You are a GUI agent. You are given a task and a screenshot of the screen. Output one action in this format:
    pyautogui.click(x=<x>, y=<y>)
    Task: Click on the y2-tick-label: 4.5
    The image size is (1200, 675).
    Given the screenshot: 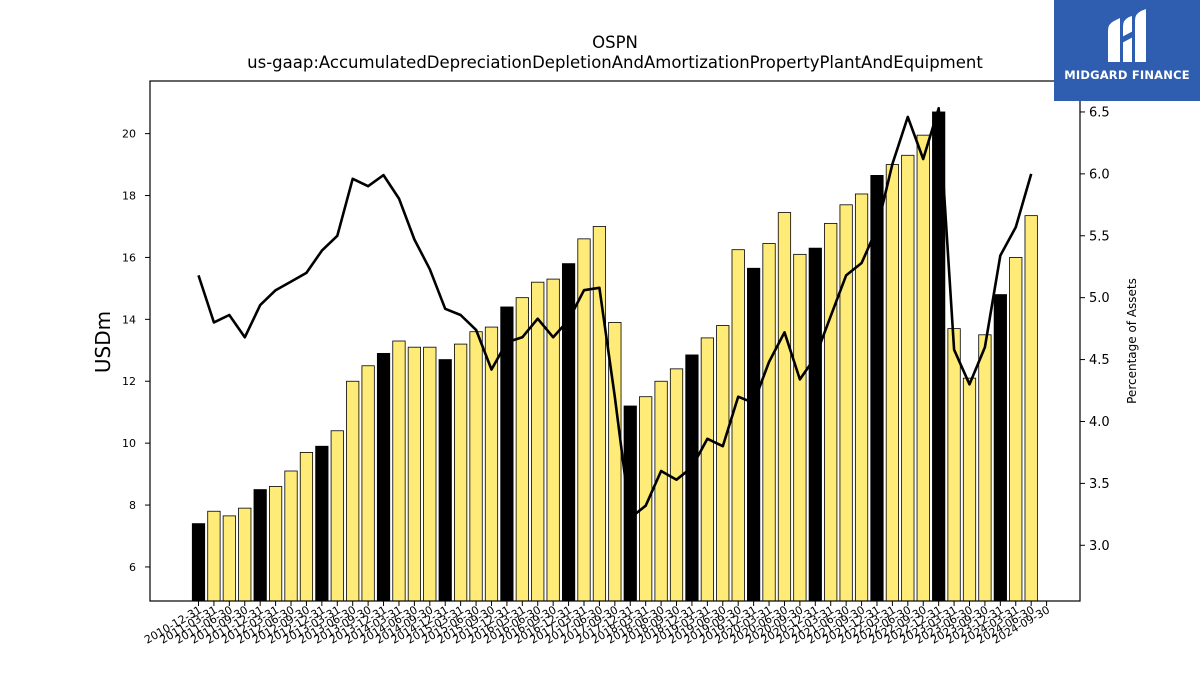 What is the action you would take?
    pyautogui.click(x=1099, y=360)
    